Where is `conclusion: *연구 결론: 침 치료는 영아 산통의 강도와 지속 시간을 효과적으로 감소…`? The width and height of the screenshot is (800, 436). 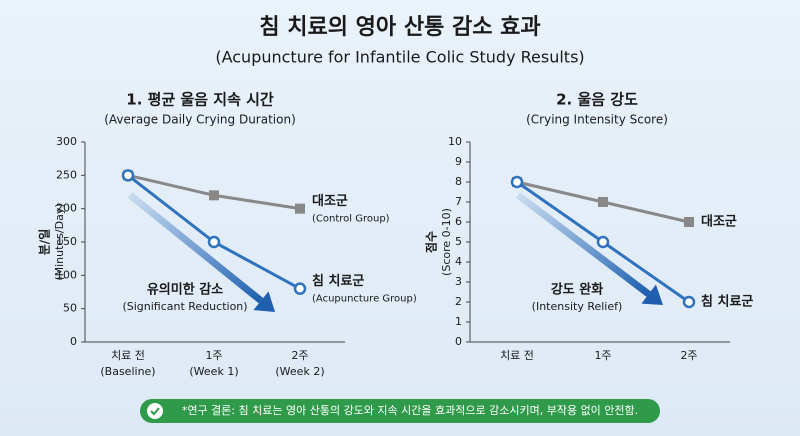 conclusion: *연구 결론: 침 치료는 영아 산통의 강도와 지속 시간을 효과적으로 감소… is located at coordinates (410, 410).